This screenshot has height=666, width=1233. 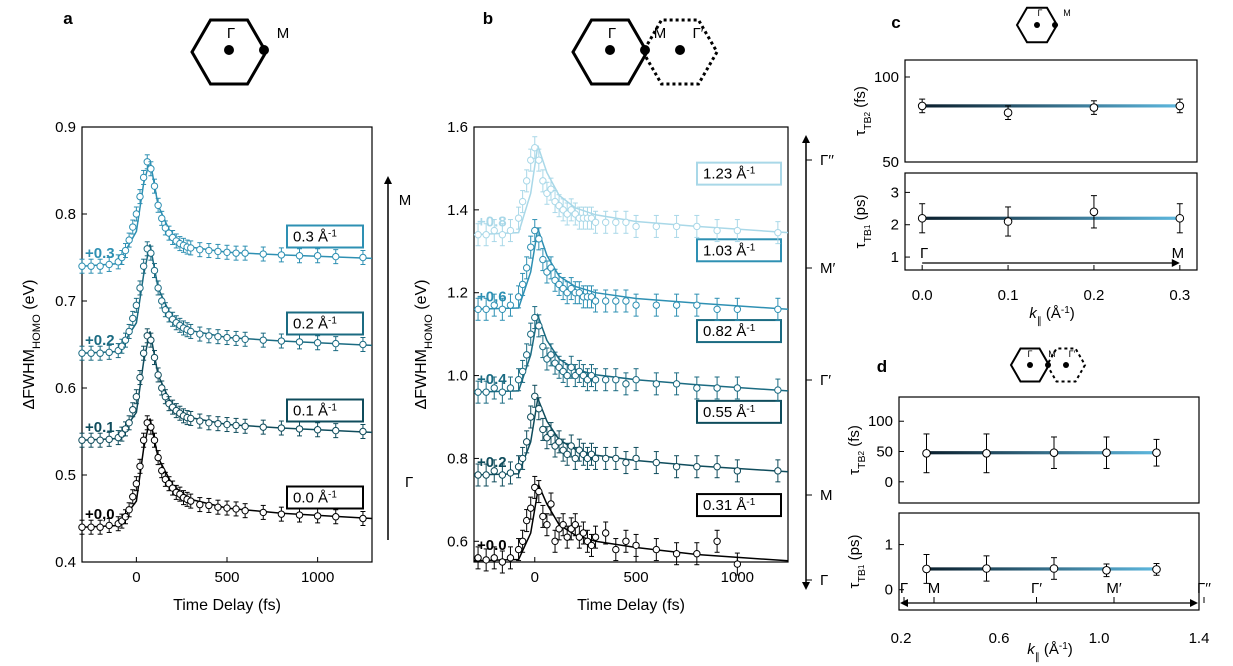 What do you see at coordinates (895, 22) in the screenshot?
I see `panel-label: c` at bounding box center [895, 22].